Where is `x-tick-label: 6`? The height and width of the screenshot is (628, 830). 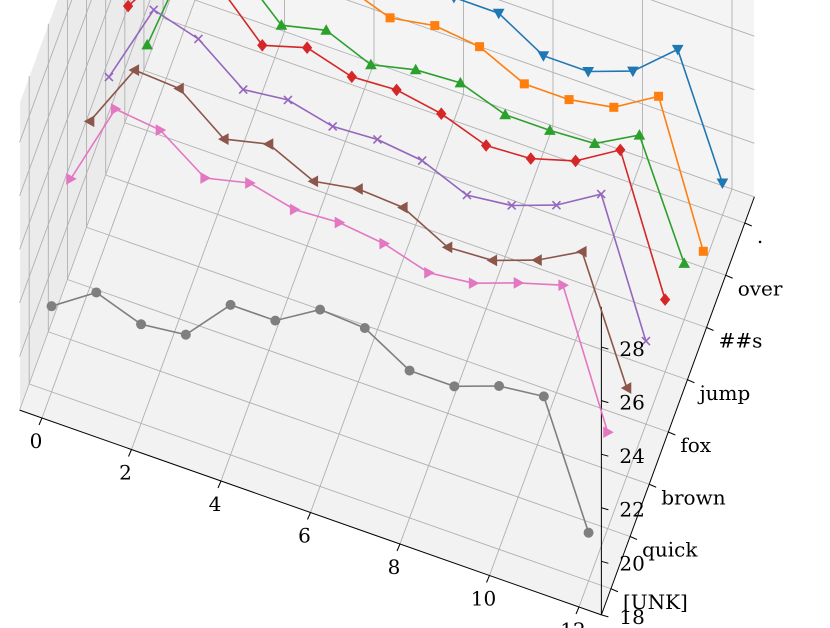
x-tick-label: 6 is located at coordinates (304, 536).